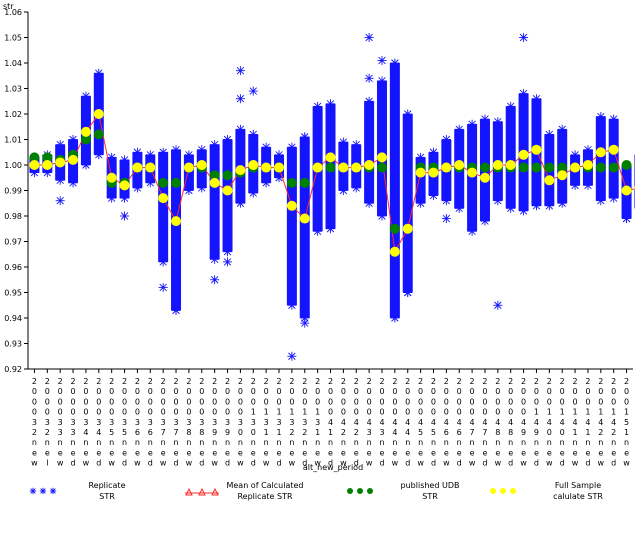 This screenshot has width=635, height=538. What do you see at coordinates (13, 165) in the screenshot?
I see `y-tick-label: 1.00` at bounding box center [13, 165].